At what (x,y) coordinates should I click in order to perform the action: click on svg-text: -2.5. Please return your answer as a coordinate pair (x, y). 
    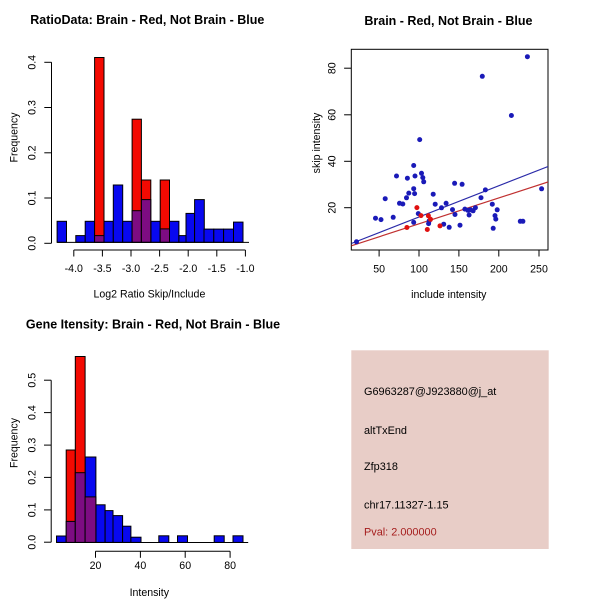
    Looking at the image, I should click on (159, 269).